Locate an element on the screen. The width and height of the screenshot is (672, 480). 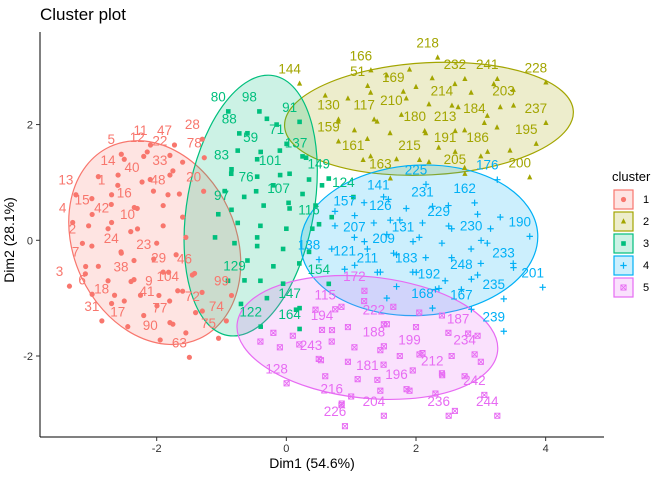
point-label: 209 is located at coordinates (383, 238).